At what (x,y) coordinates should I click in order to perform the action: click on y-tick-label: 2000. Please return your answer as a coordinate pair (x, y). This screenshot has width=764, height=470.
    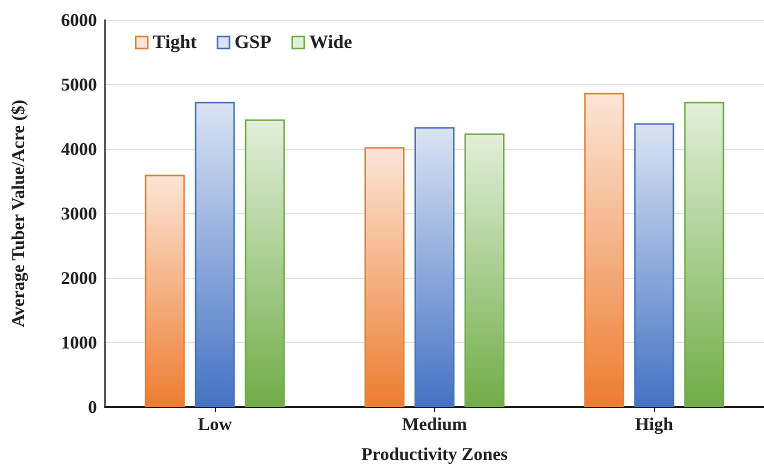
    Looking at the image, I should click on (79, 278).